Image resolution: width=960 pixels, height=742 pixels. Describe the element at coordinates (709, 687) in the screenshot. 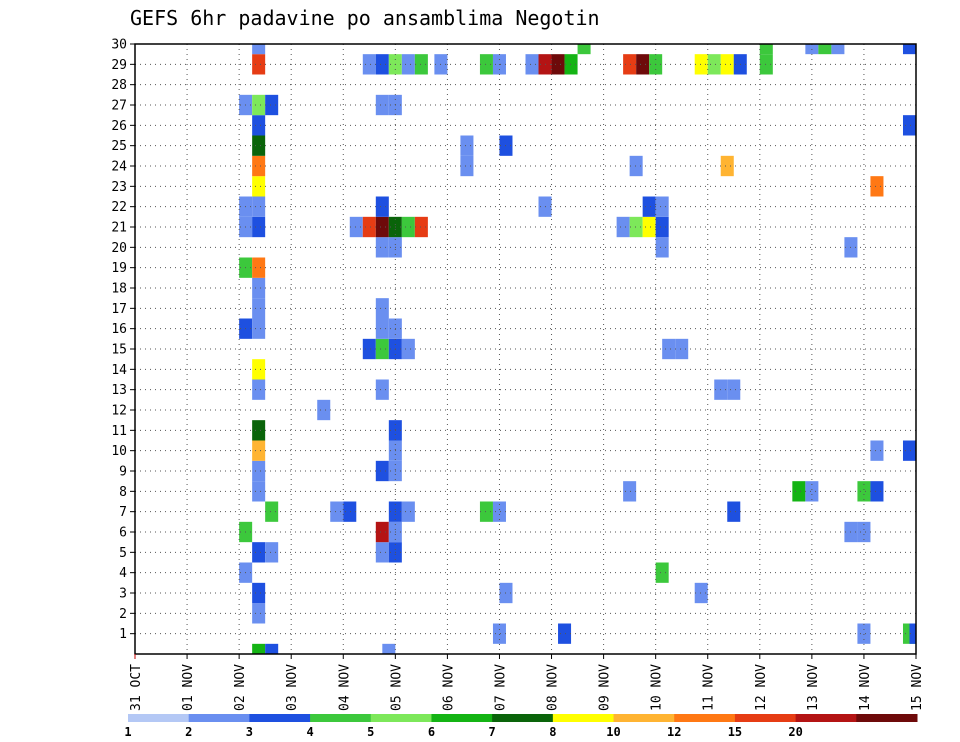

I see `x-tick-label: 11 NOV` at that location.